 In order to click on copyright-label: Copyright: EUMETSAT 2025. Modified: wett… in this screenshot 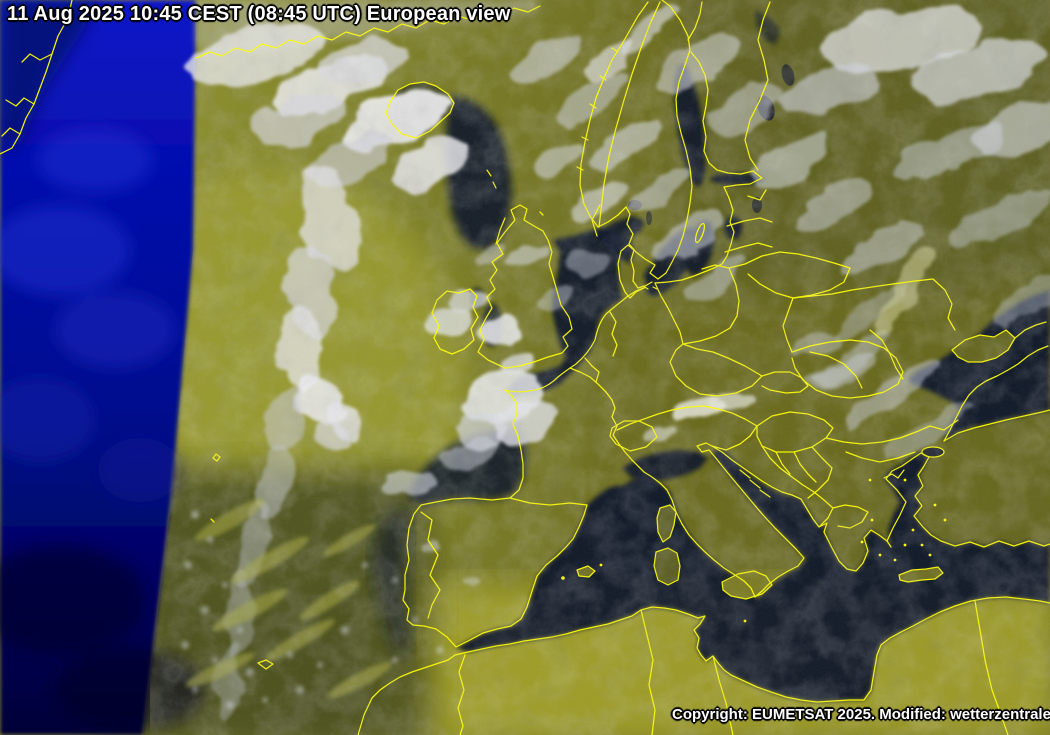, I will do `click(861, 714)`.